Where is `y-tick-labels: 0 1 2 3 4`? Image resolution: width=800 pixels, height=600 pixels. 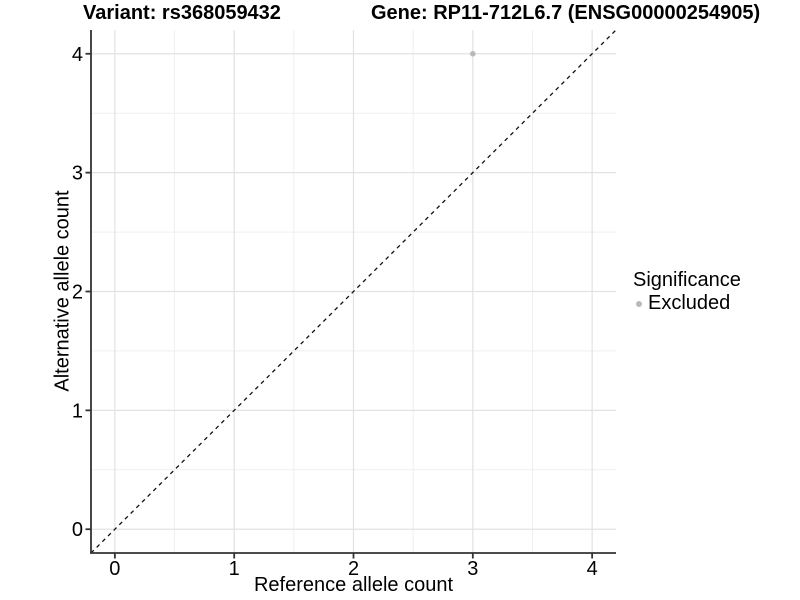
y-tick-labels: 0 1 2 3 4 is located at coordinates (77, 292).